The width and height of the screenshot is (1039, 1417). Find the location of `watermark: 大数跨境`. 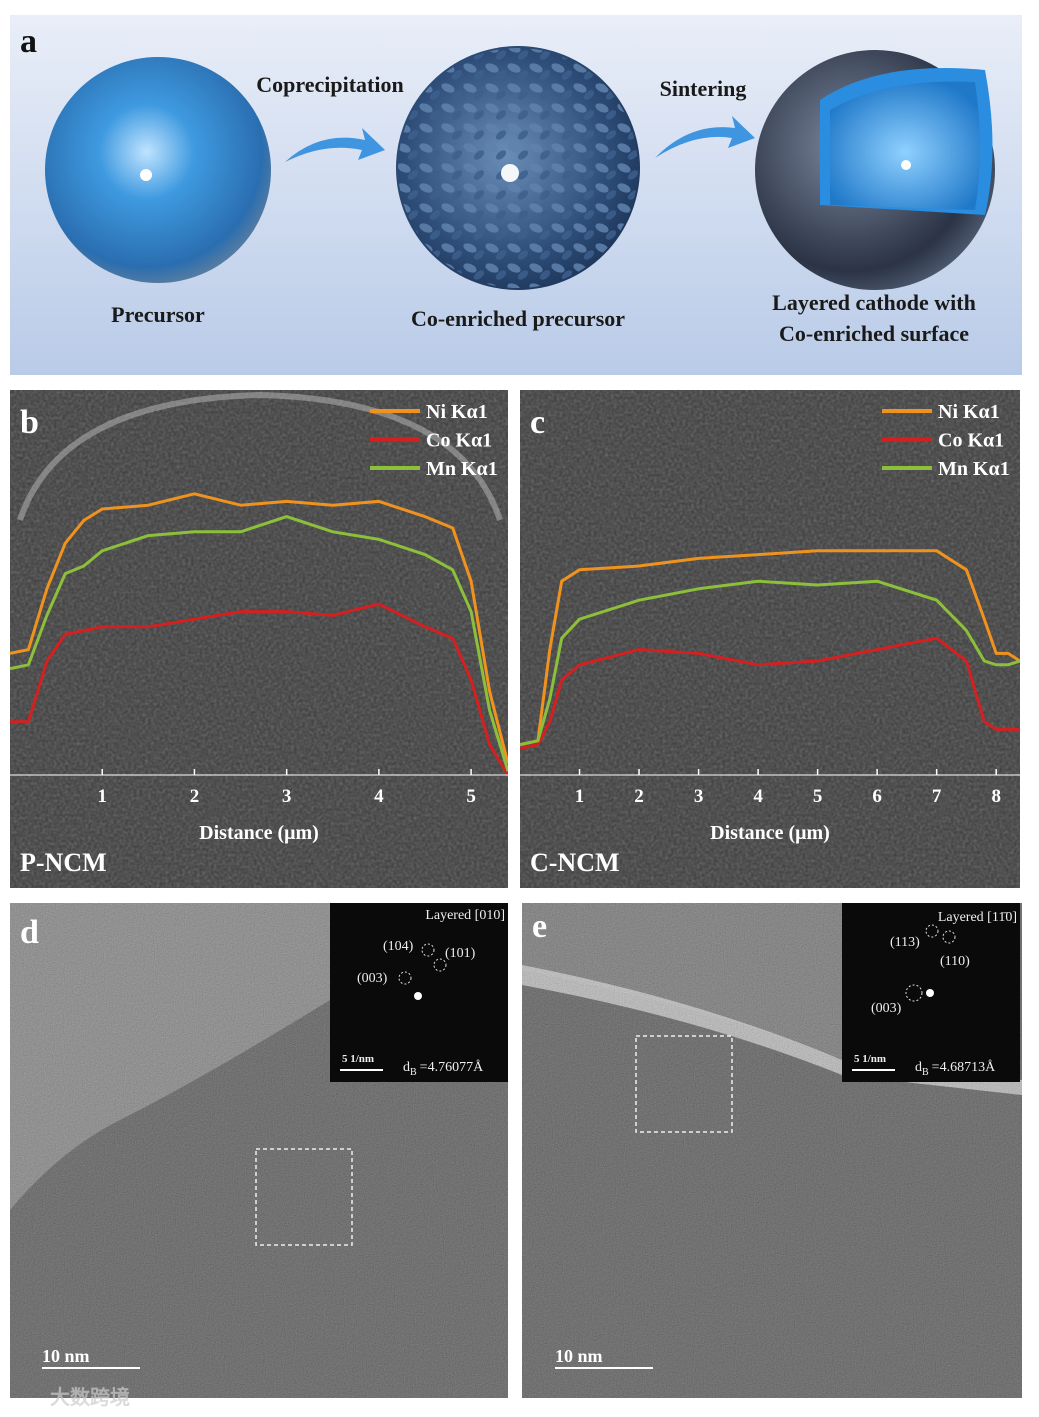

watermark: 大数跨境 is located at coordinates (90, 1397).